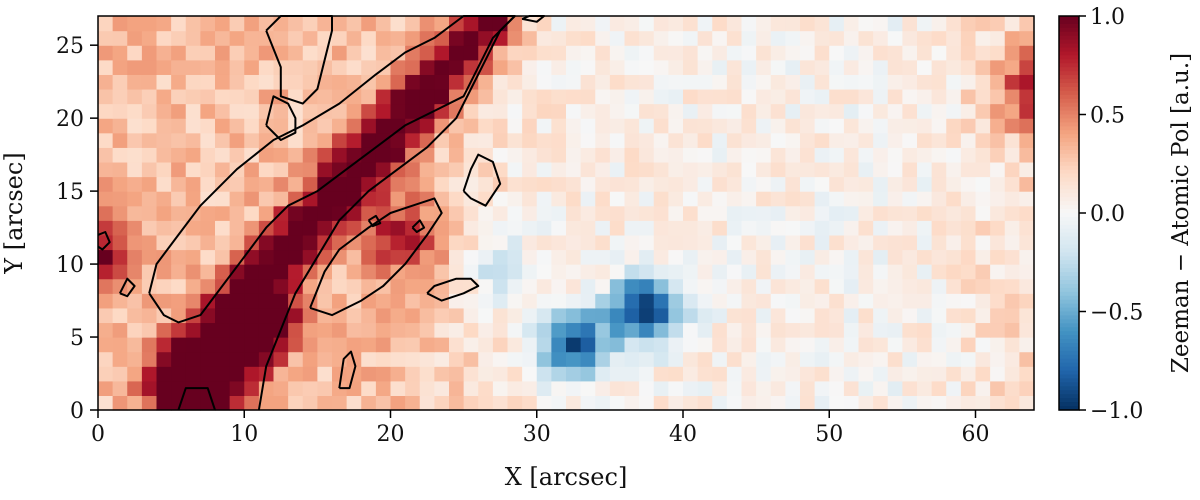 The width and height of the screenshot is (1200, 500). What do you see at coordinates (1116, 313) in the screenshot?
I see `colorbar-tick-label: −0.5` at bounding box center [1116, 313].